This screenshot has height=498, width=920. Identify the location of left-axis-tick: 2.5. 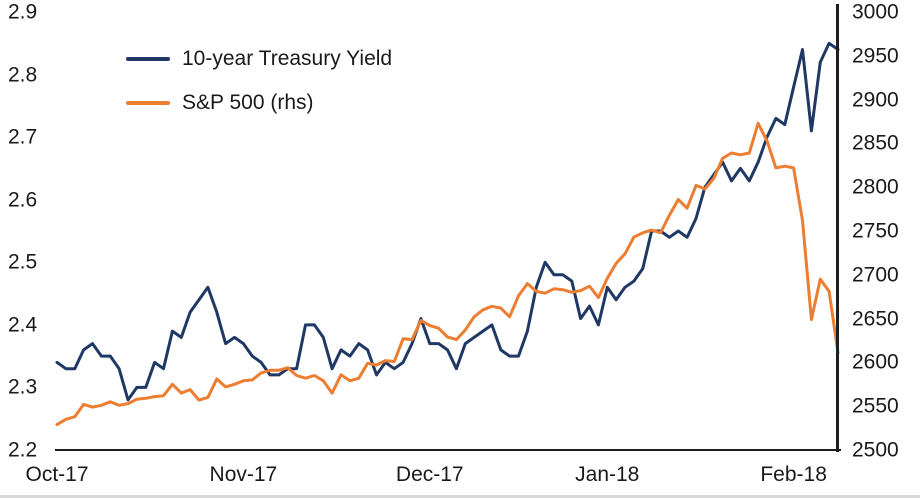
(23, 262).